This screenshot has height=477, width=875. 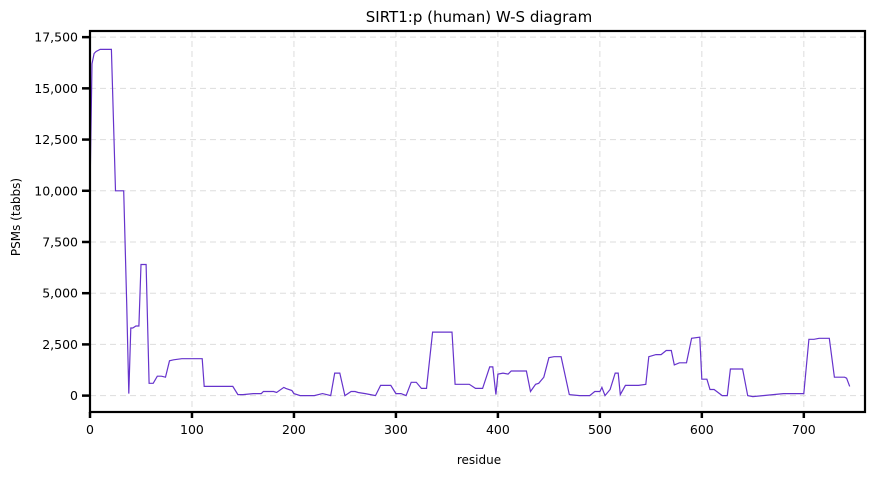 I want to click on y-tick-label: 0, so click(x=74, y=395).